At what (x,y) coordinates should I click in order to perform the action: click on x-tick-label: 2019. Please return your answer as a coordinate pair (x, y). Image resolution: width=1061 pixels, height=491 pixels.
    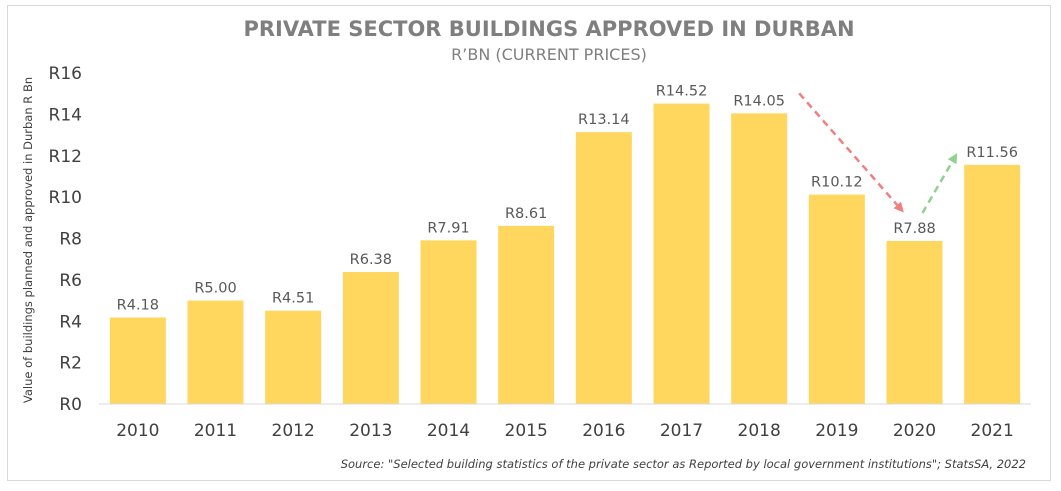
    Looking at the image, I should click on (836, 431).